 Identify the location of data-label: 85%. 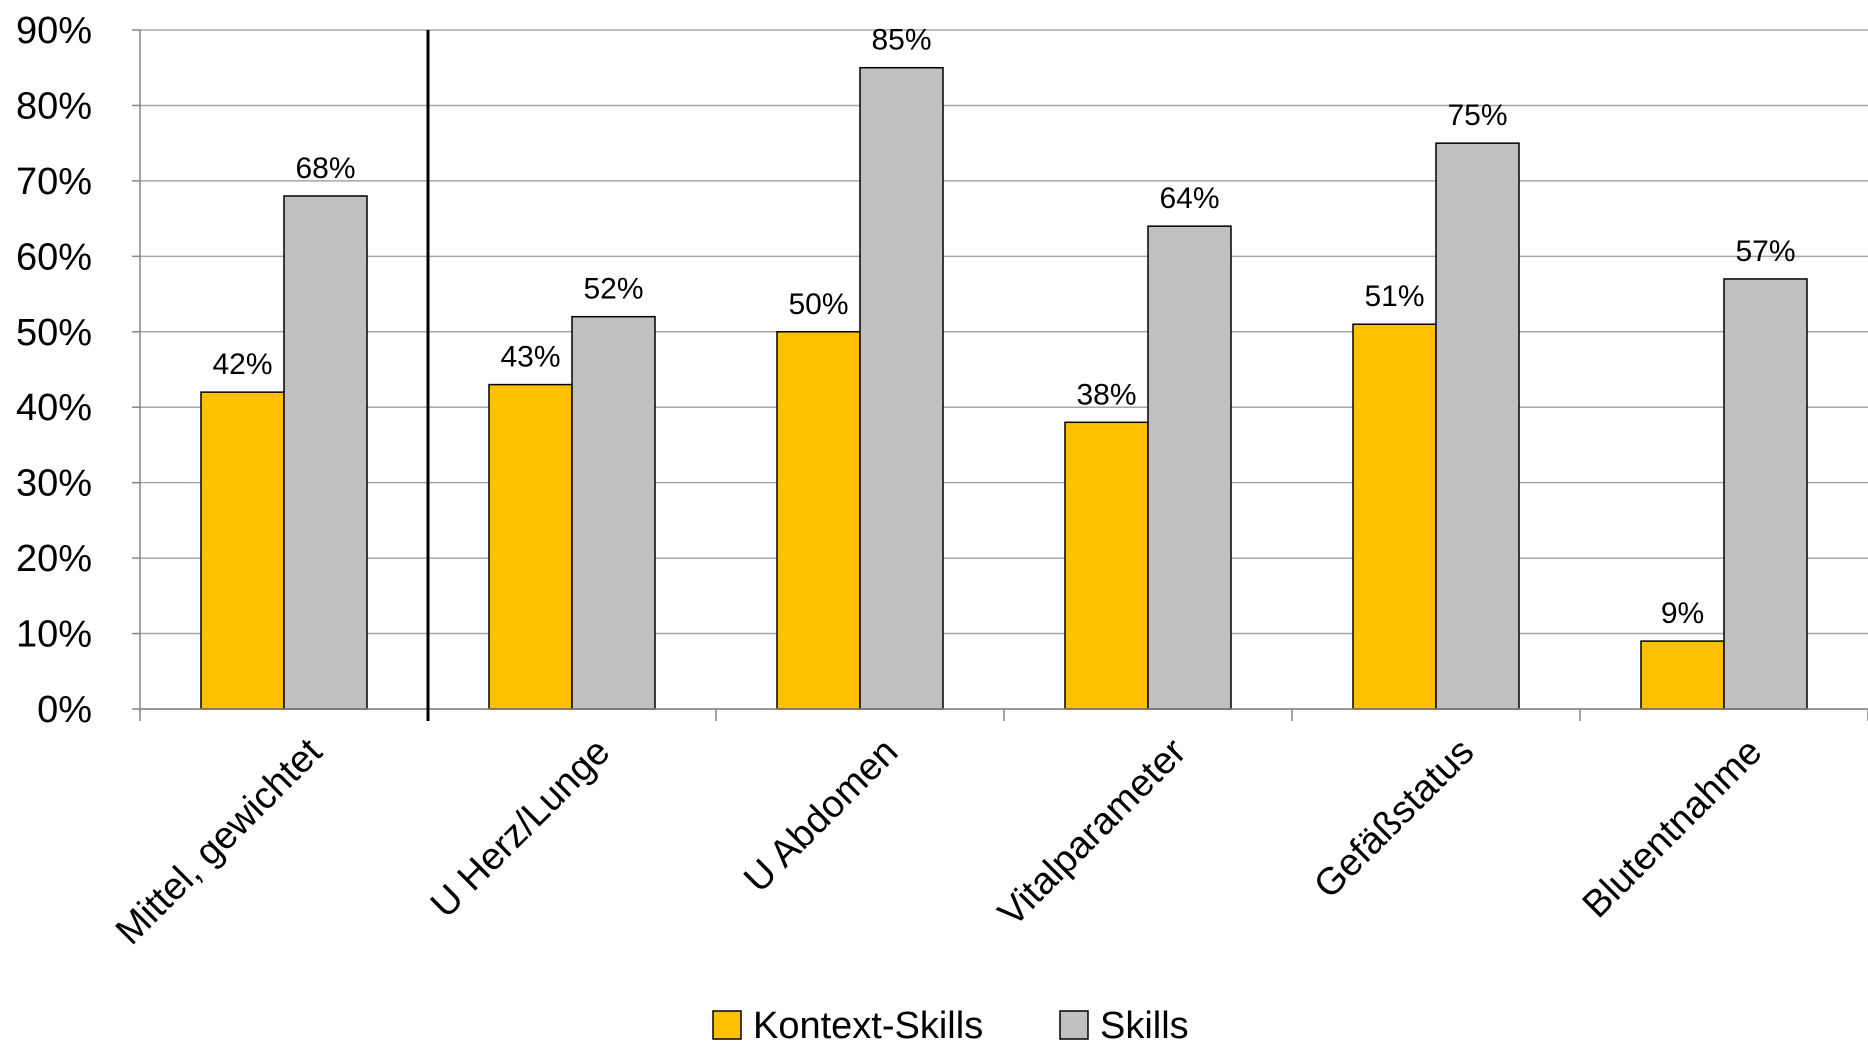
(901, 40).